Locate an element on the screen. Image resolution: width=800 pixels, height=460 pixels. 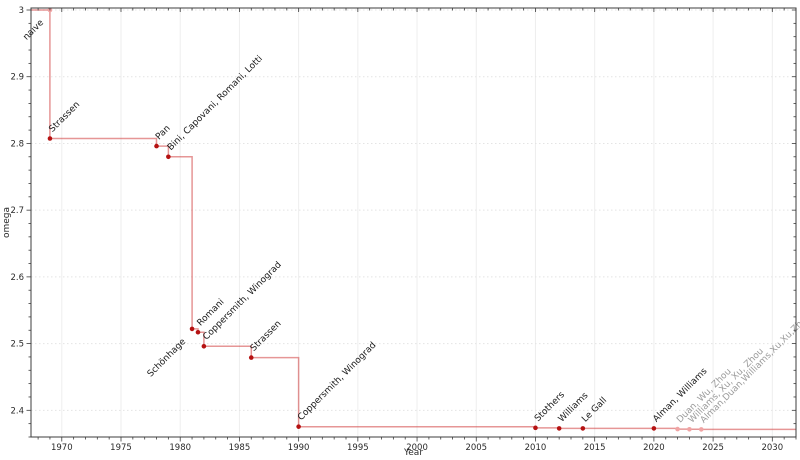
y-tick-label: 2.8 is located at coordinates (17, 144).